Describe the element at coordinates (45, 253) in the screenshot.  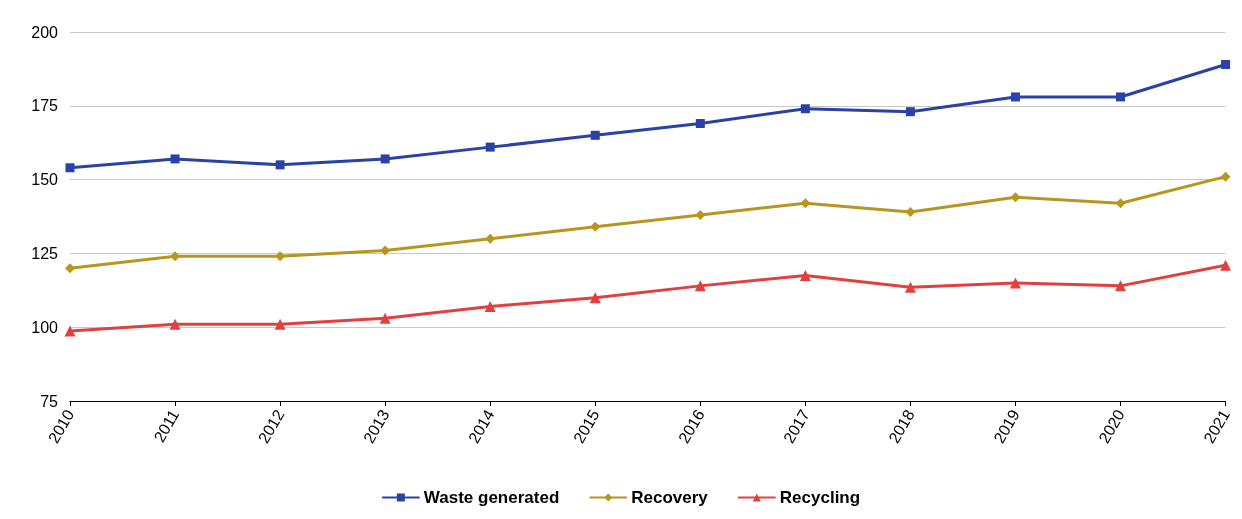
I see `y-tick-label: 125` at that location.